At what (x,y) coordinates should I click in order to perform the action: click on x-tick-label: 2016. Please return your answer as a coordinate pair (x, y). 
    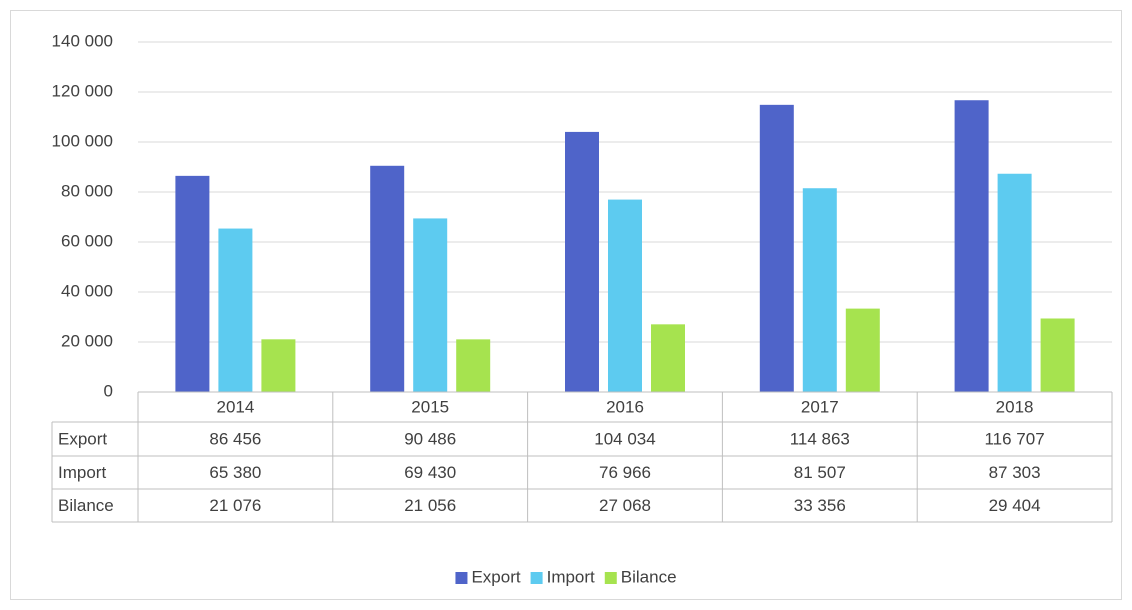
    Looking at the image, I should click on (625, 406).